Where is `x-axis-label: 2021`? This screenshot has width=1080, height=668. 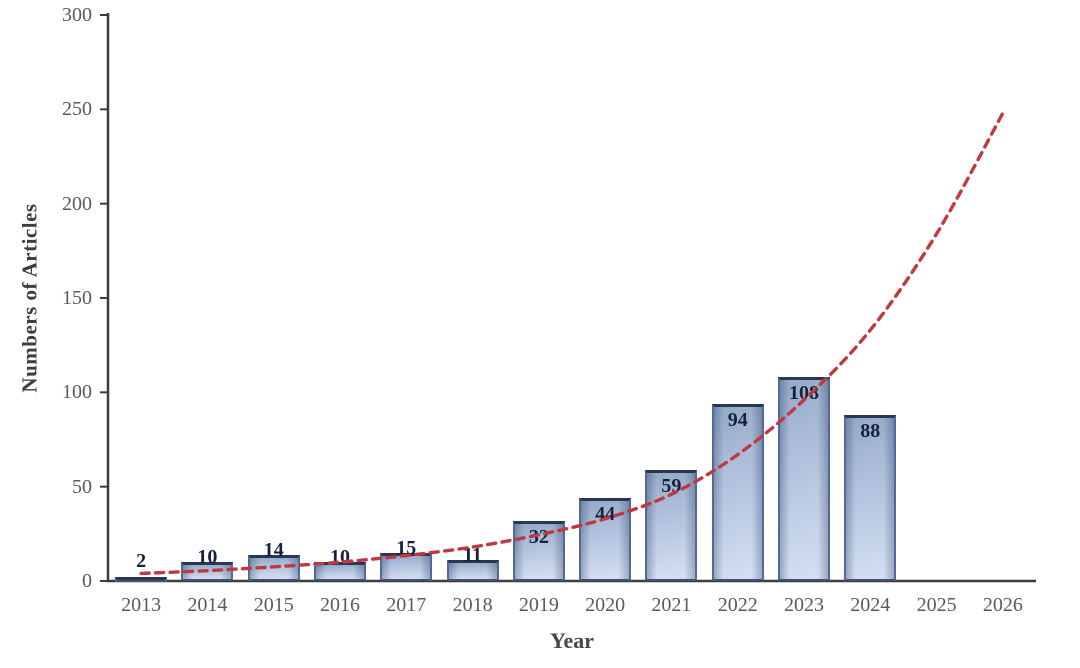 x-axis-label: 2021 is located at coordinates (671, 605).